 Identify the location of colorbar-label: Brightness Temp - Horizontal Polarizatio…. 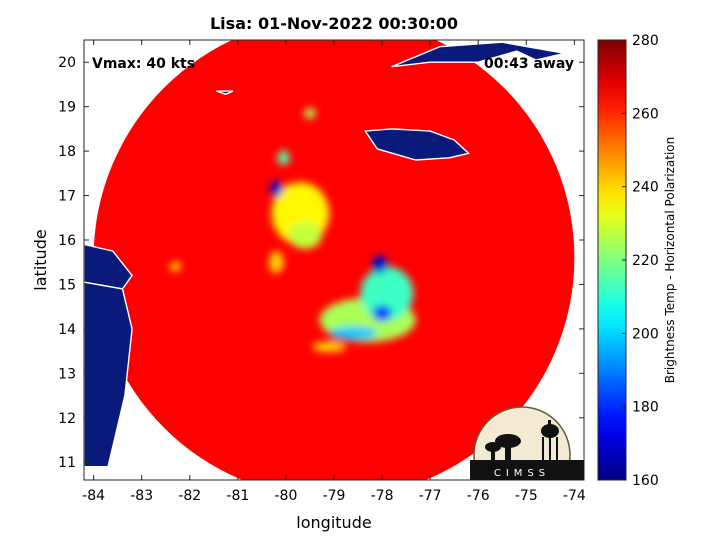
(670, 260).